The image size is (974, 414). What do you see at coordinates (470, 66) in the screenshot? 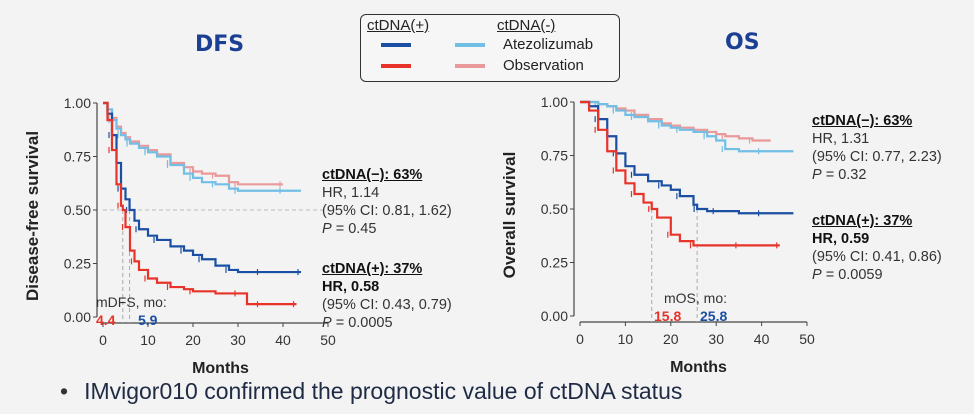
I see `legend-swatch-neg-obs` at bounding box center [470, 66].